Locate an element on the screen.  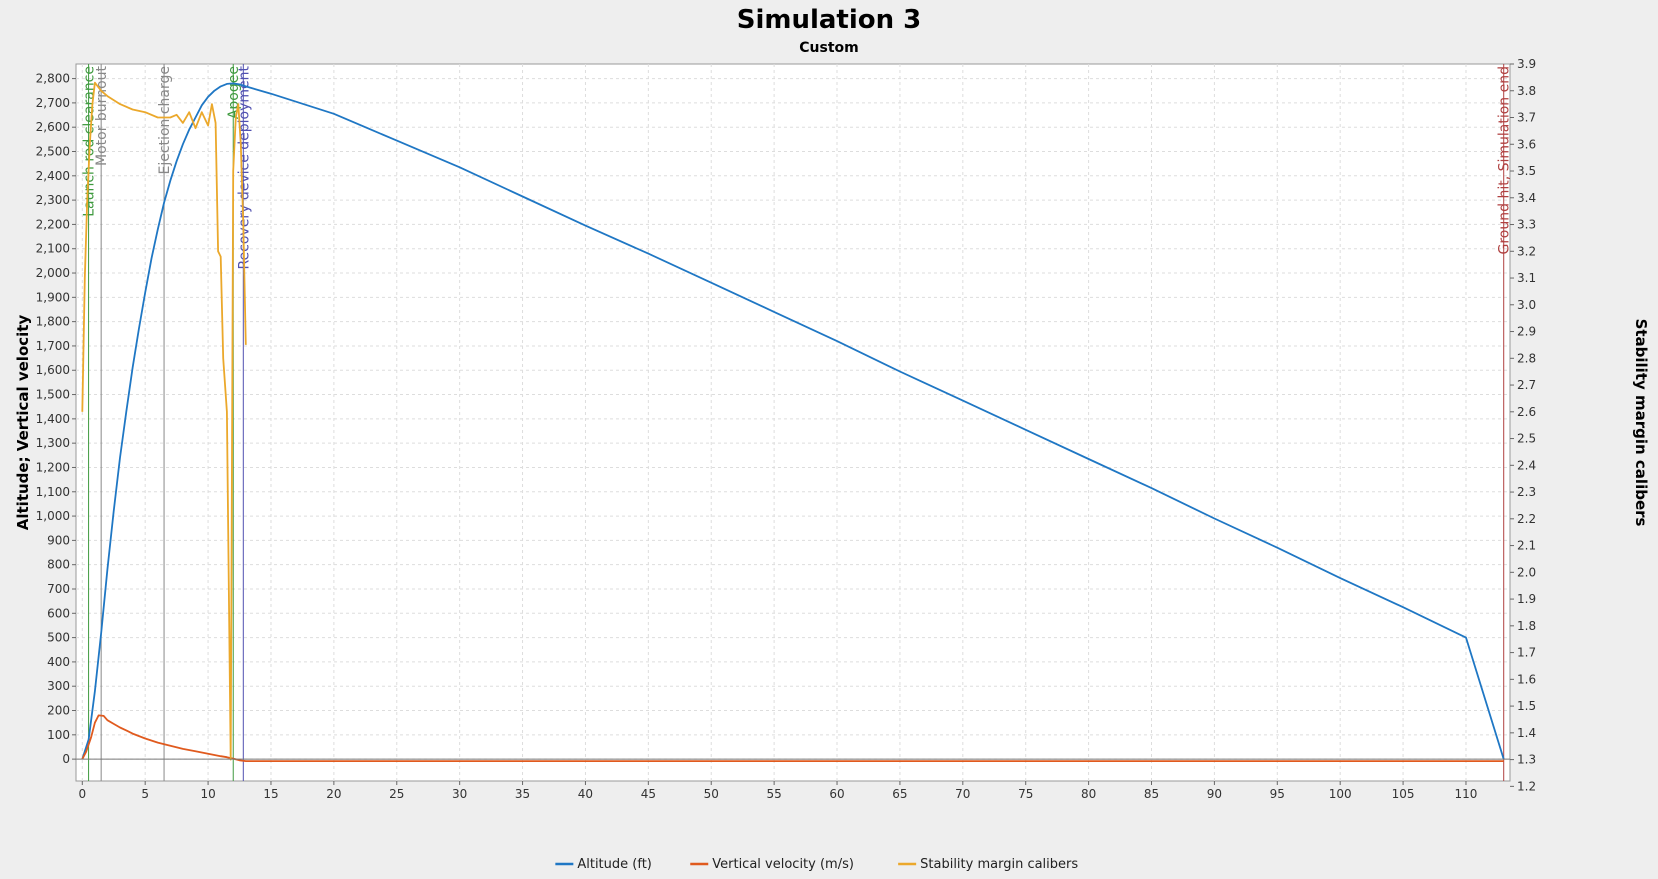
y-left-tick-label: 300 is located at coordinates (58, 686).